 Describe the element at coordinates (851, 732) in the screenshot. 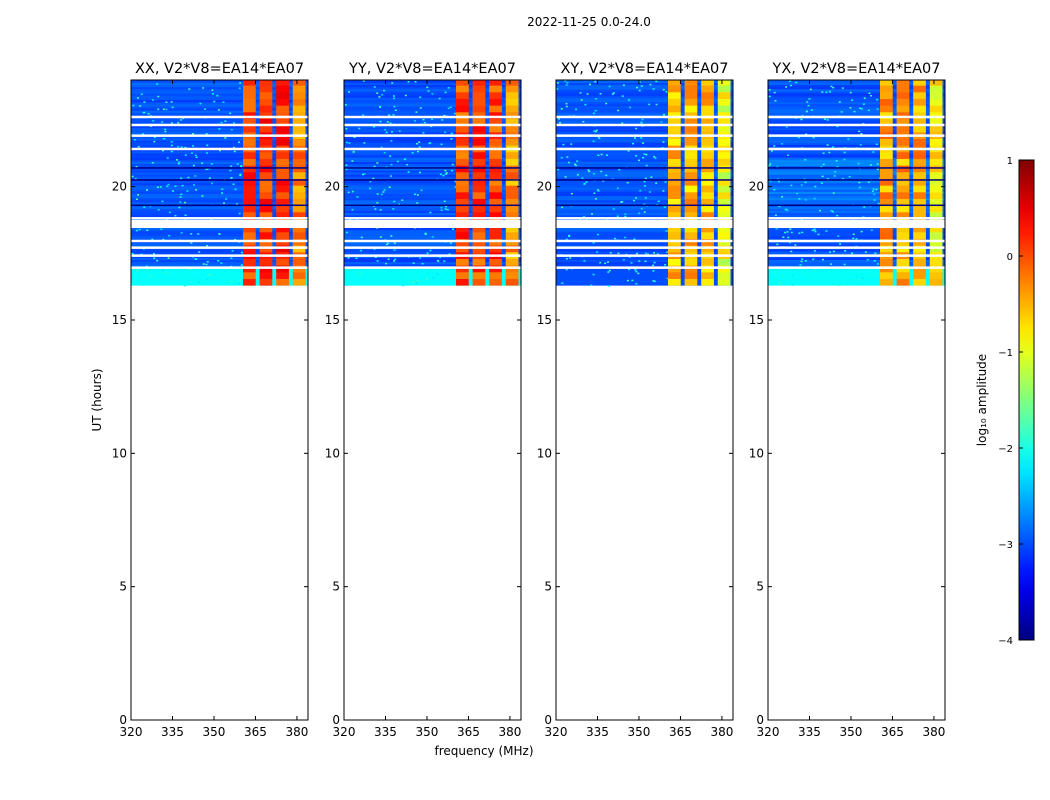

I see `x-tick-label: 350` at that location.